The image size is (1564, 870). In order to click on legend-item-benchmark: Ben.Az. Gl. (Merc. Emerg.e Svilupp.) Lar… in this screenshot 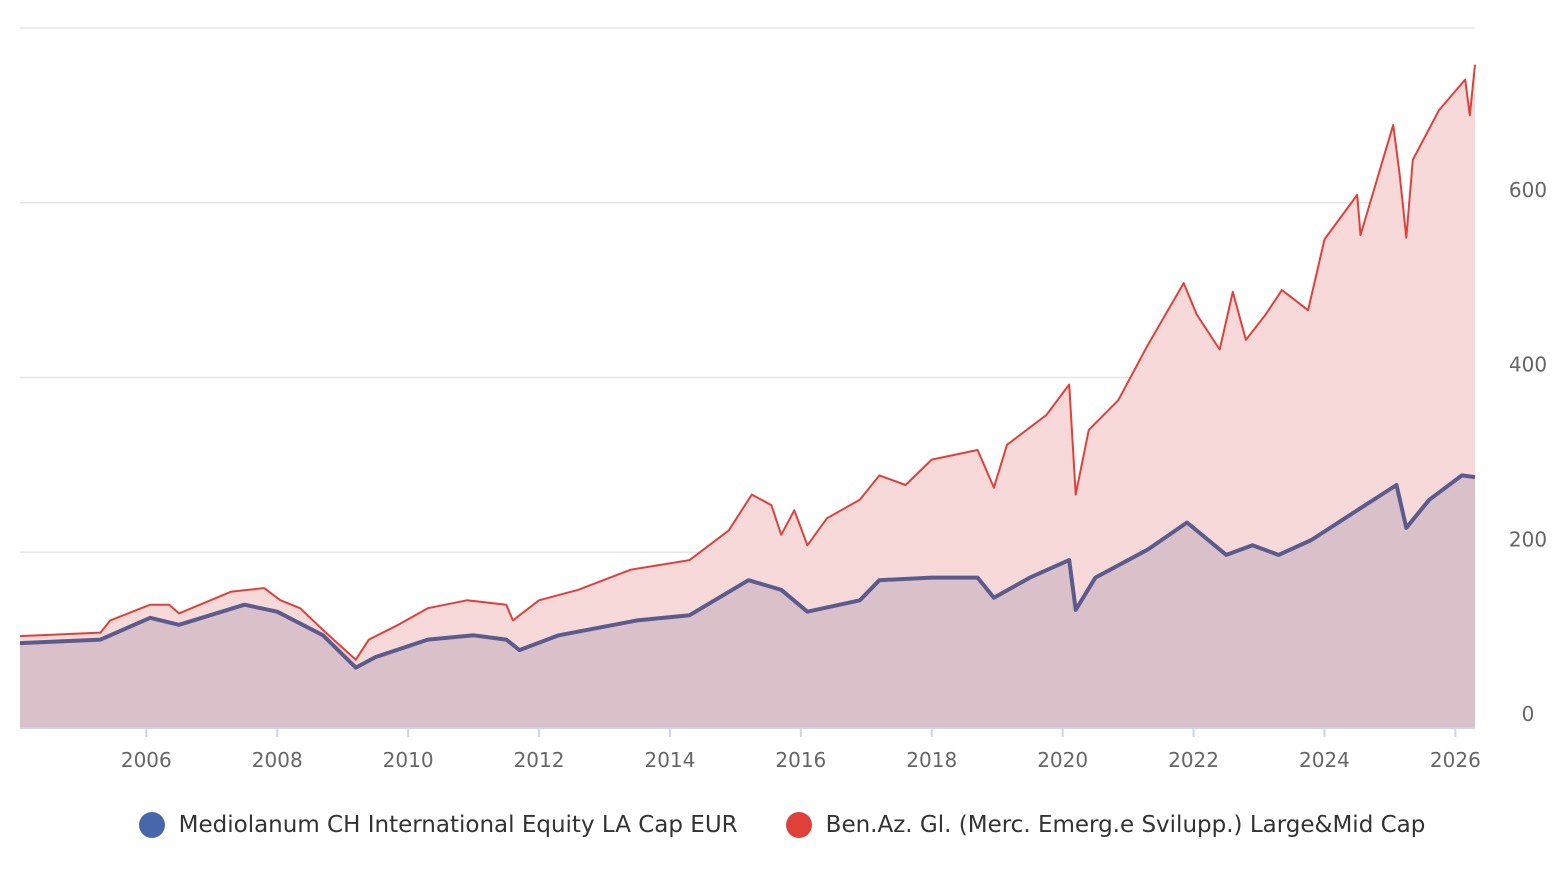, I will do `click(1105, 825)`.